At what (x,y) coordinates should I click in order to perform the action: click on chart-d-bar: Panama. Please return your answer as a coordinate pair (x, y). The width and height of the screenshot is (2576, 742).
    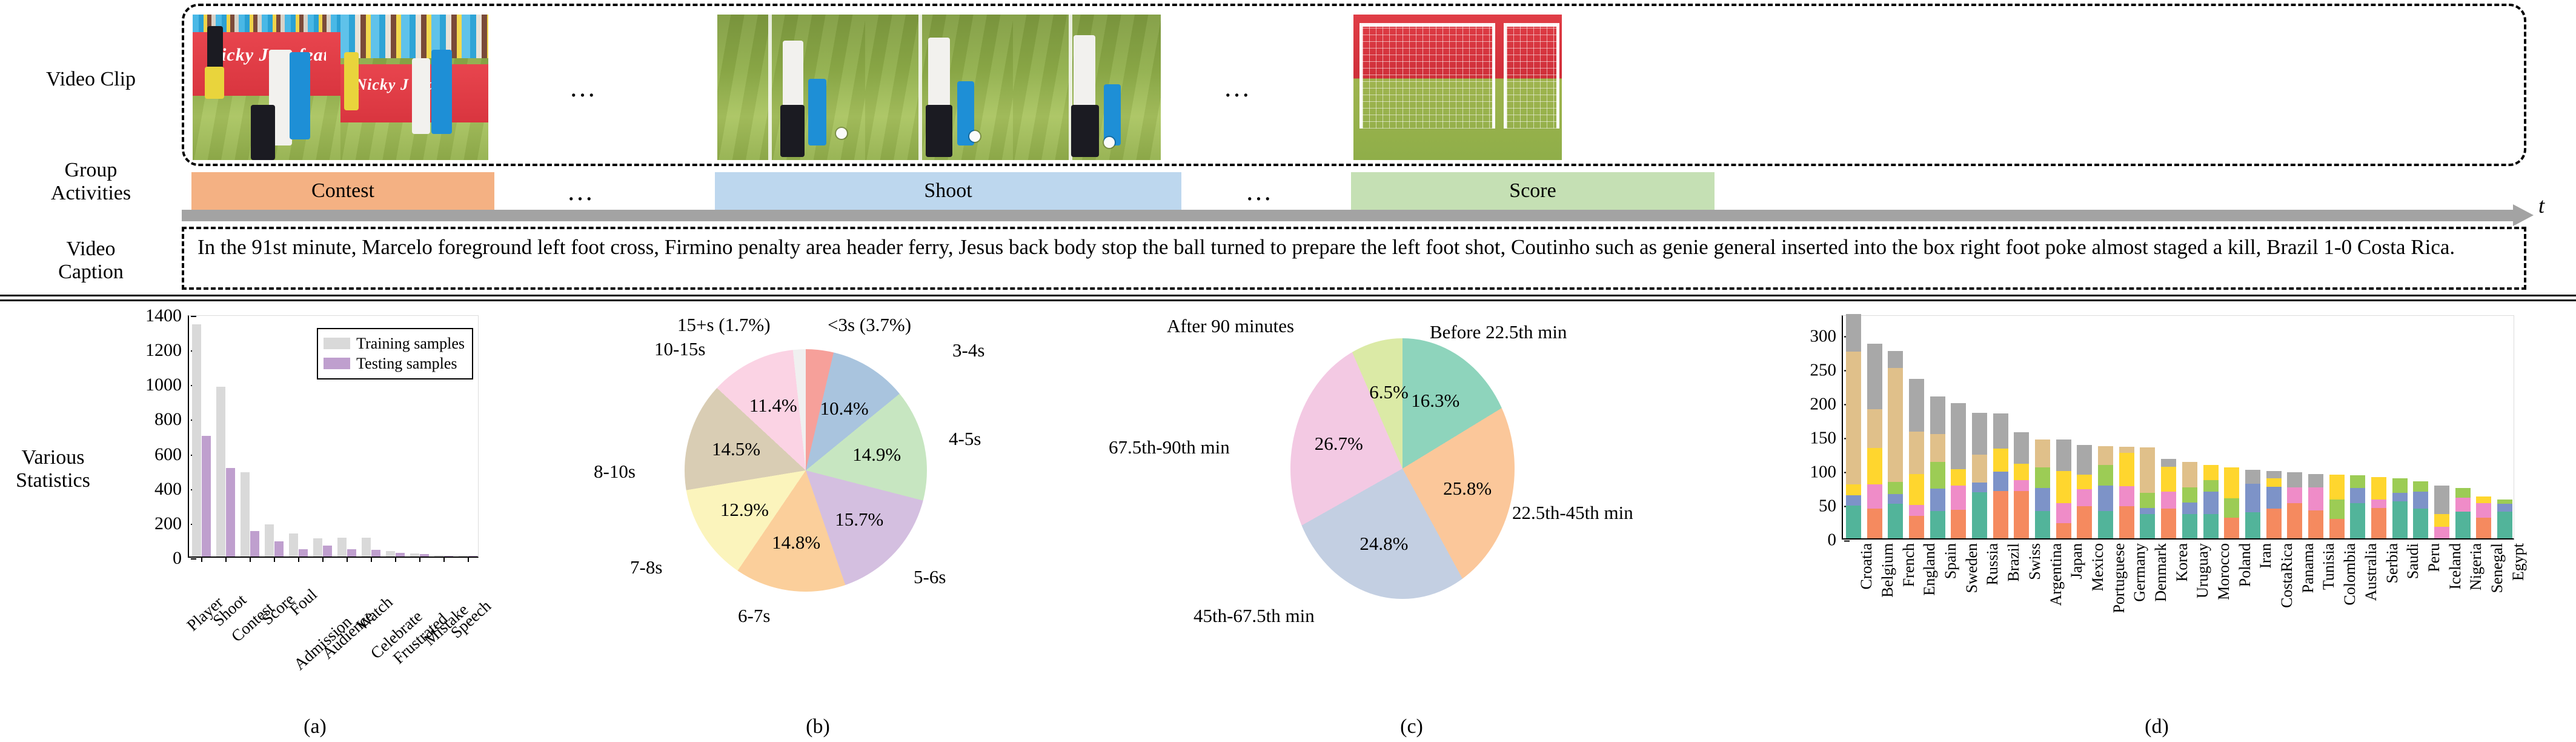
    Looking at the image, I should click on (2302, 532).